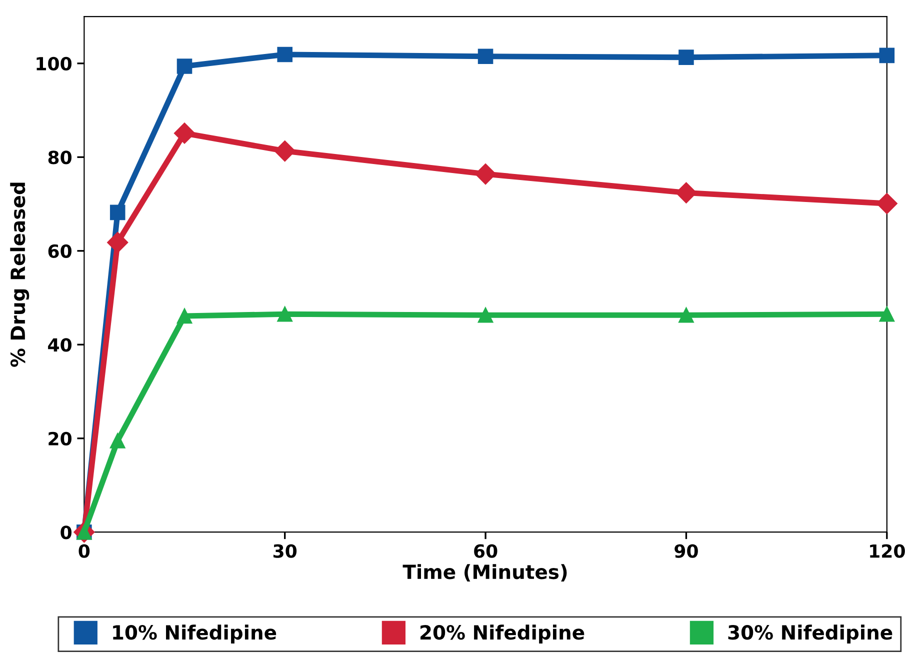 This screenshot has width=905, height=661. What do you see at coordinates (194, 634) in the screenshot?
I see `legend-label: 10% Nifedipine` at bounding box center [194, 634].